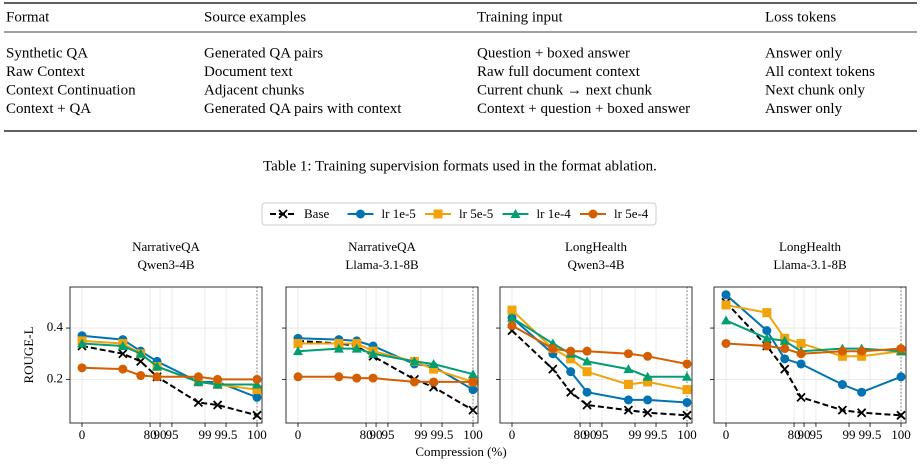  Describe the element at coordinates (165, 264) in the screenshot. I see `subplot-subtitle: Qwen3-4B` at that location.